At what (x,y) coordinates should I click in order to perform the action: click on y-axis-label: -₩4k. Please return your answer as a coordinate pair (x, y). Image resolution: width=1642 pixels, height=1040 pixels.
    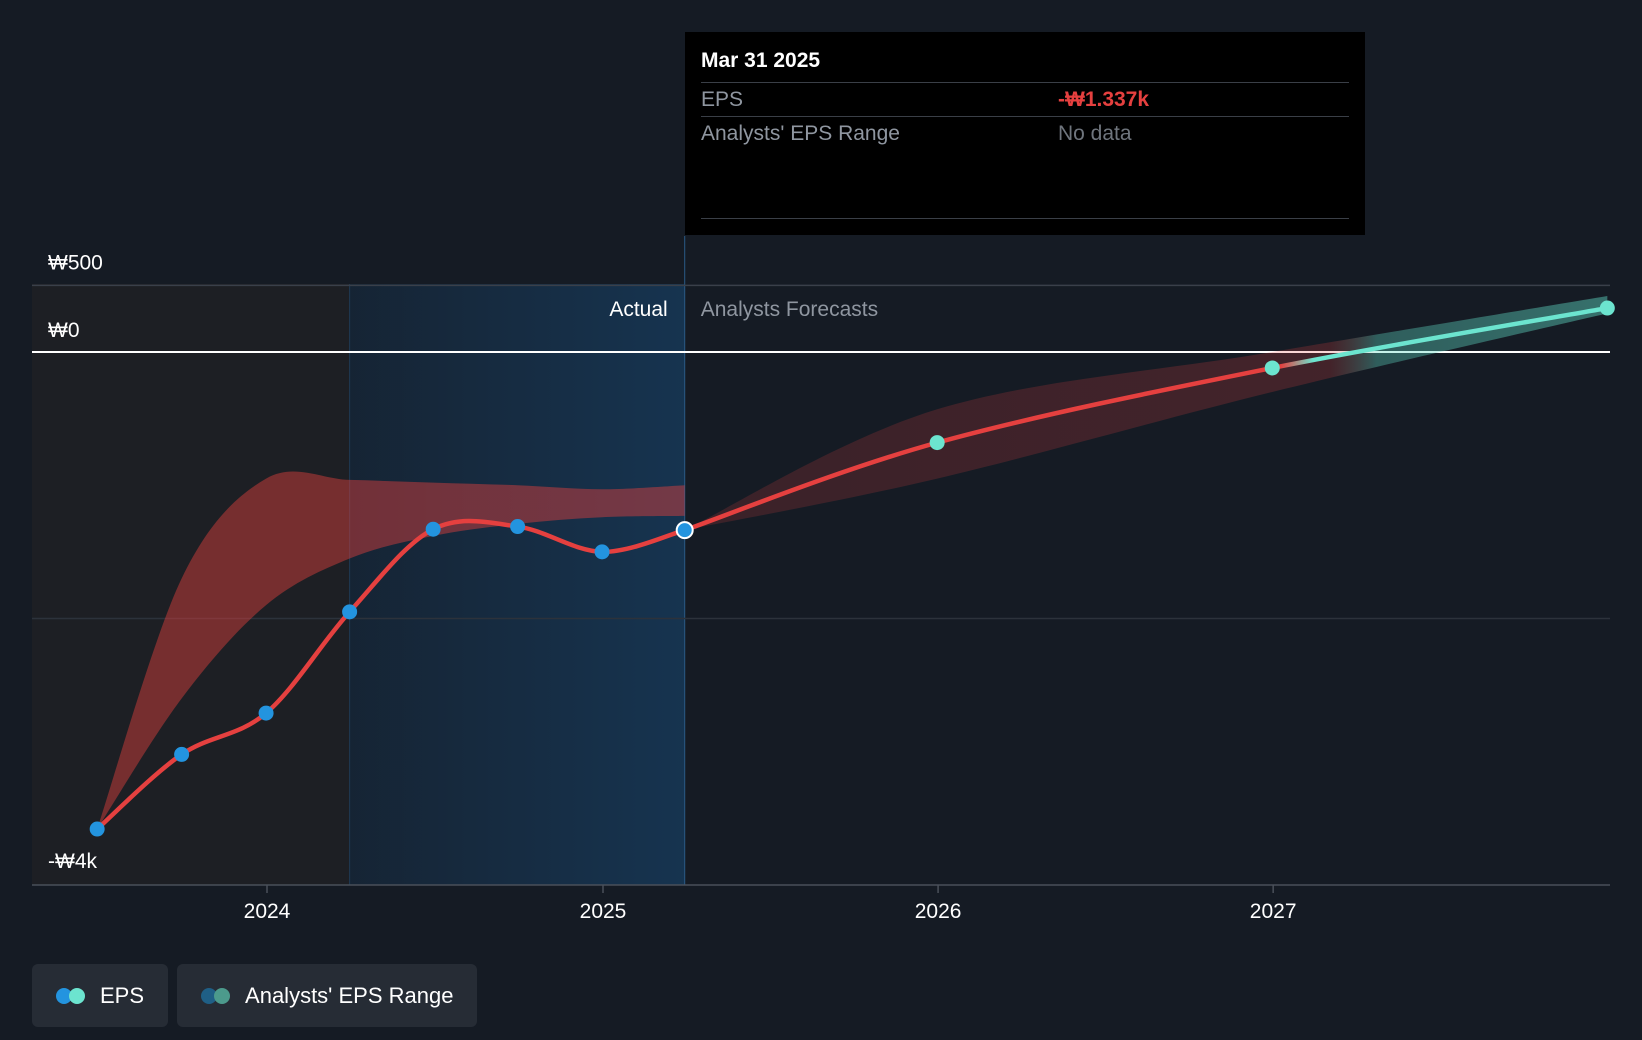
    Looking at the image, I should click on (72, 861).